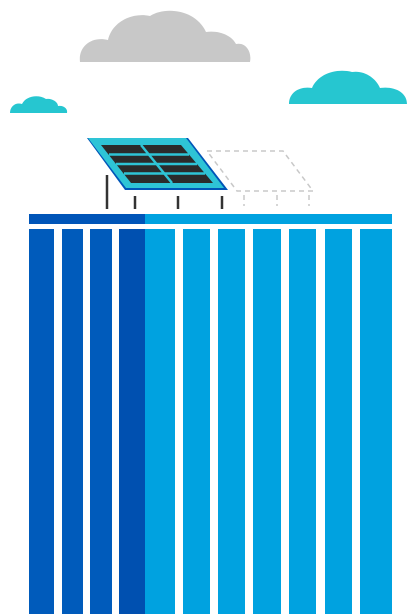 The width and height of the screenshot is (407, 614). Describe the element at coordinates (157, 164) in the screenshot. I see `solar-panel` at that location.